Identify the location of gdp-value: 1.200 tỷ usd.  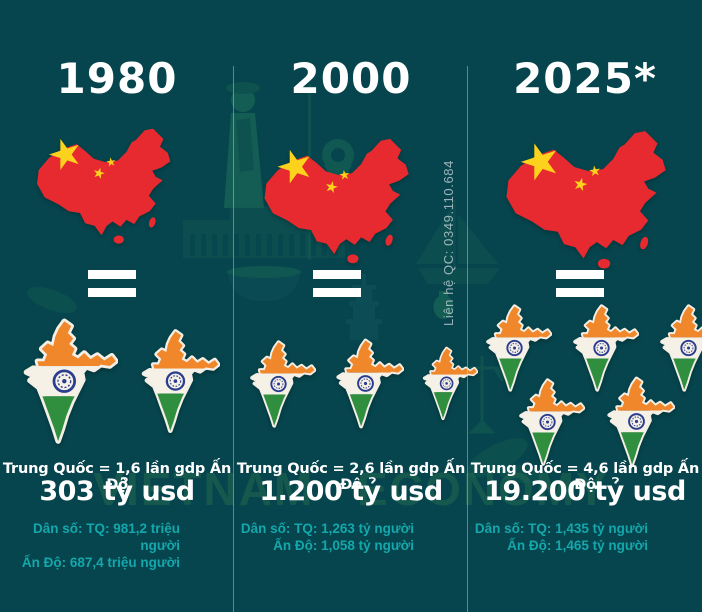
(351, 491).